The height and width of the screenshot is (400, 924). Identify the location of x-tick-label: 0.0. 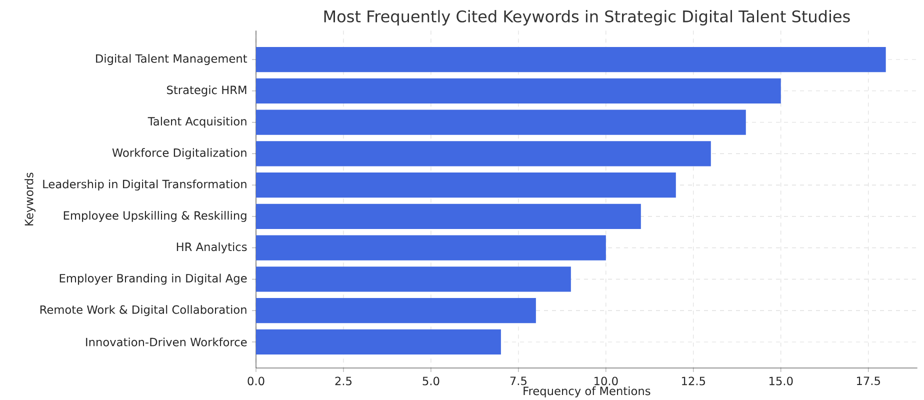
(256, 381).